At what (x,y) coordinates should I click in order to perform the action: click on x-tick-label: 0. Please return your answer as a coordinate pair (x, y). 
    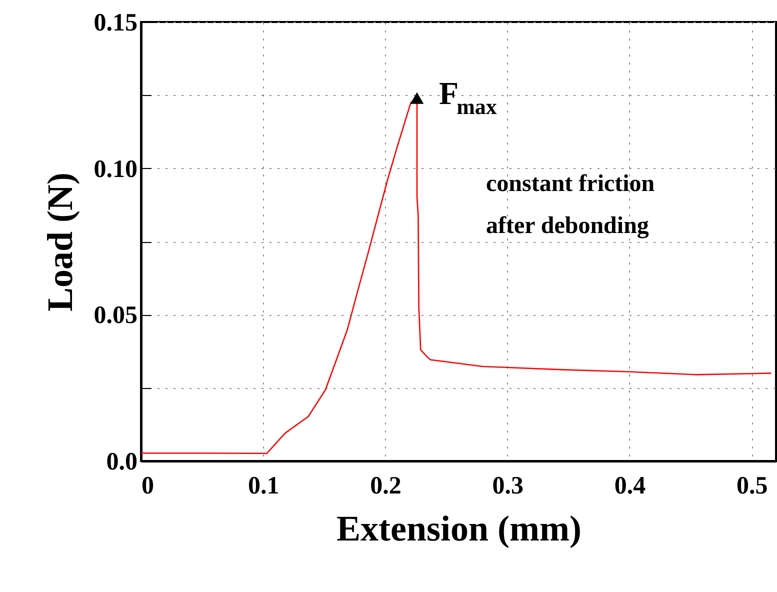
    Looking at the image, I should click on (148, 486).